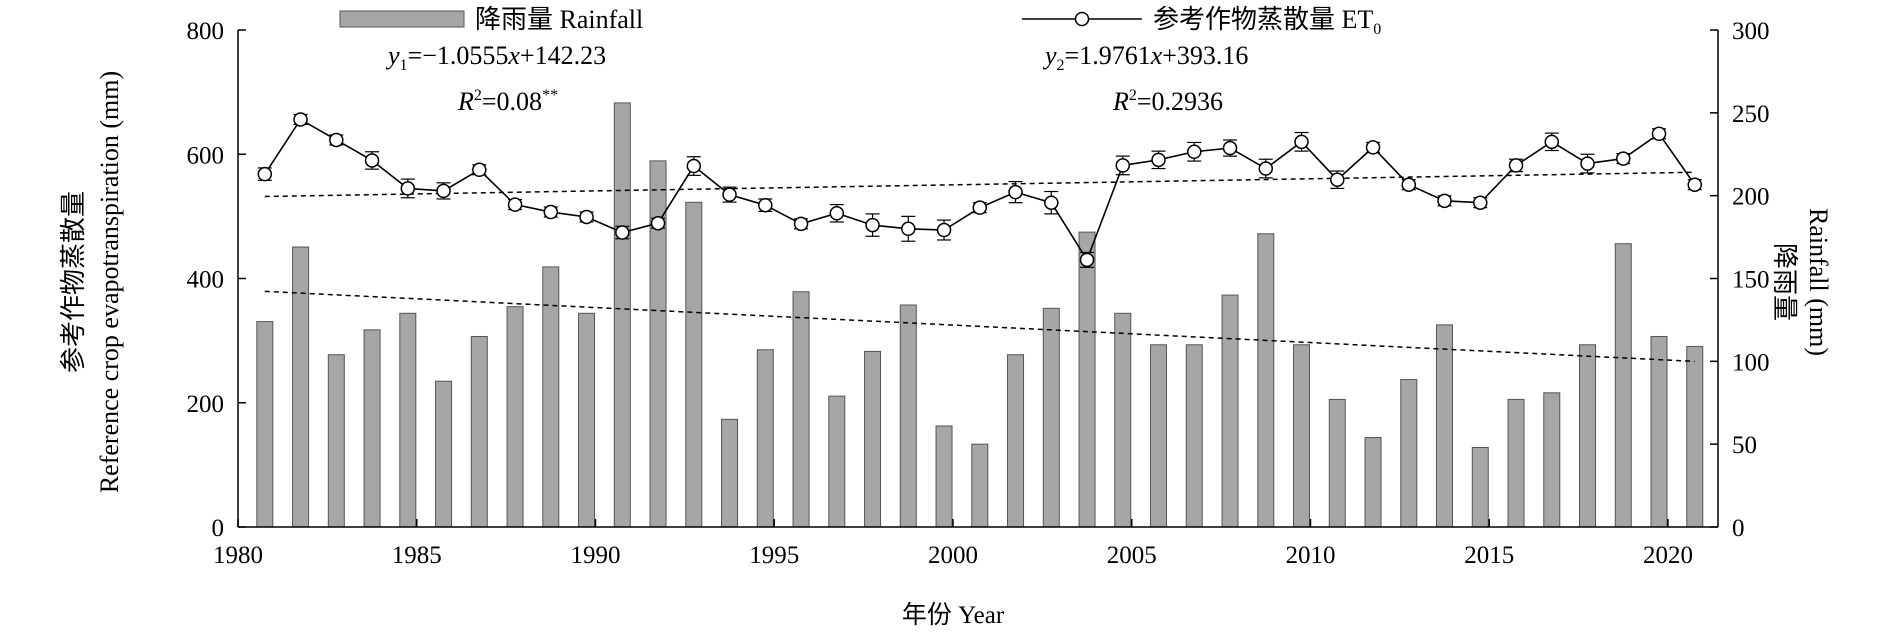 This screenshot has height=642, width=1890. I want to click on rainfall-fit-annotation: y1=−1.0555x+142.23 R2=0.08**, so click(495, 78).